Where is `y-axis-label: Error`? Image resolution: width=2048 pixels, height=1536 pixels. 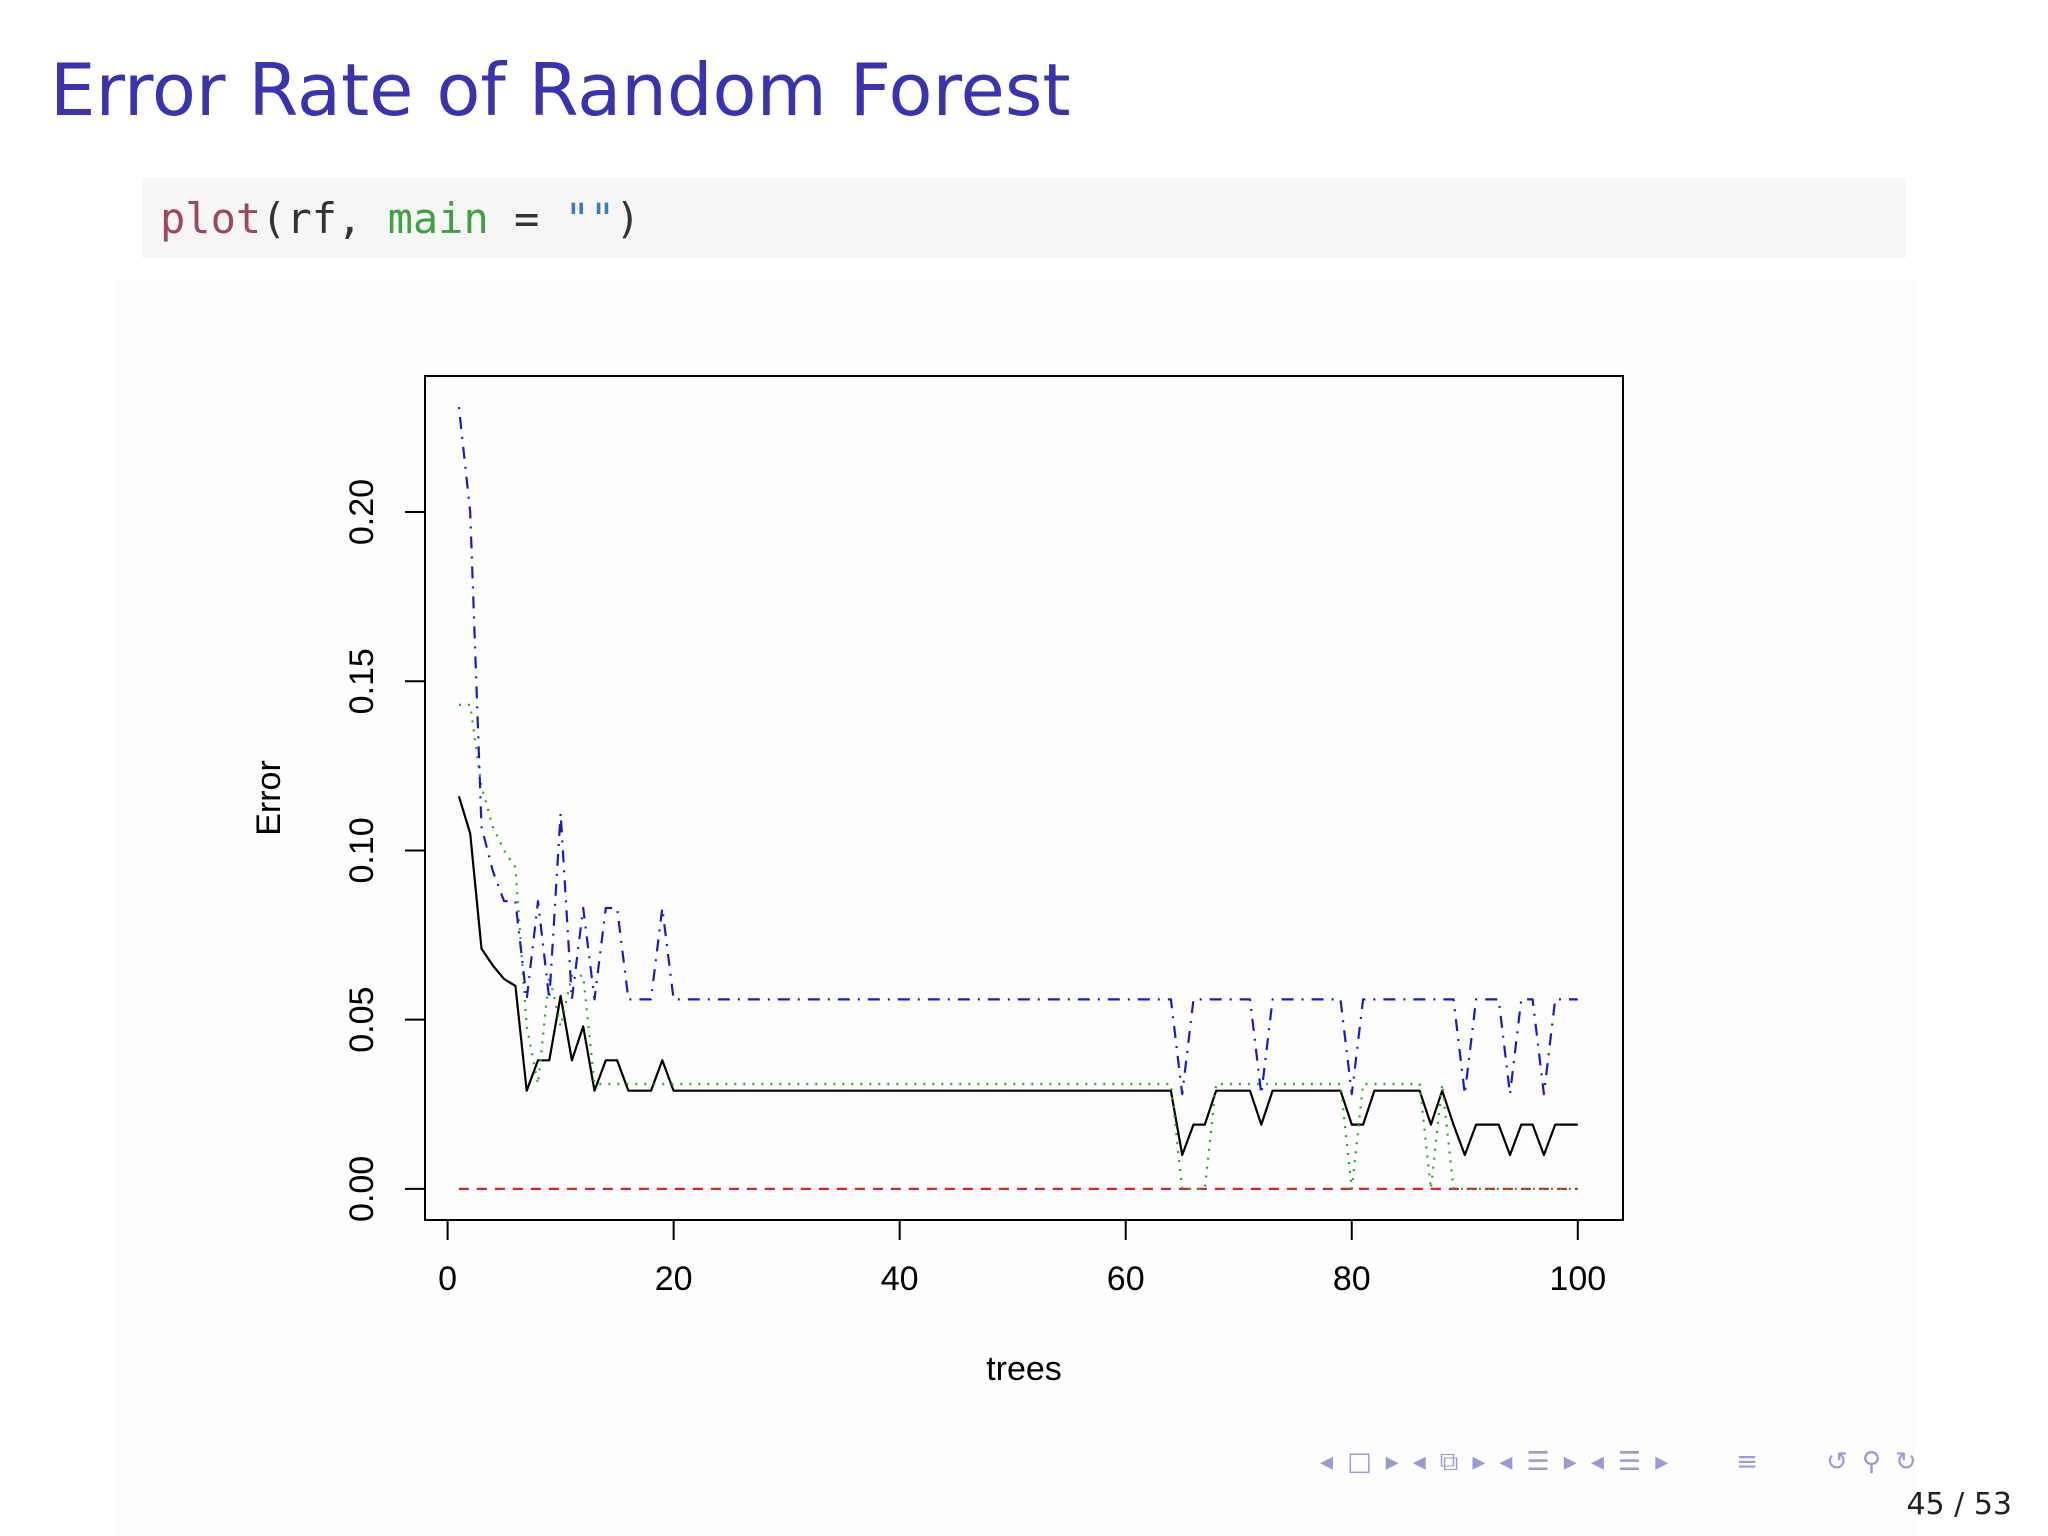
y-axis-label: Error is located at coordinates (269, 798).